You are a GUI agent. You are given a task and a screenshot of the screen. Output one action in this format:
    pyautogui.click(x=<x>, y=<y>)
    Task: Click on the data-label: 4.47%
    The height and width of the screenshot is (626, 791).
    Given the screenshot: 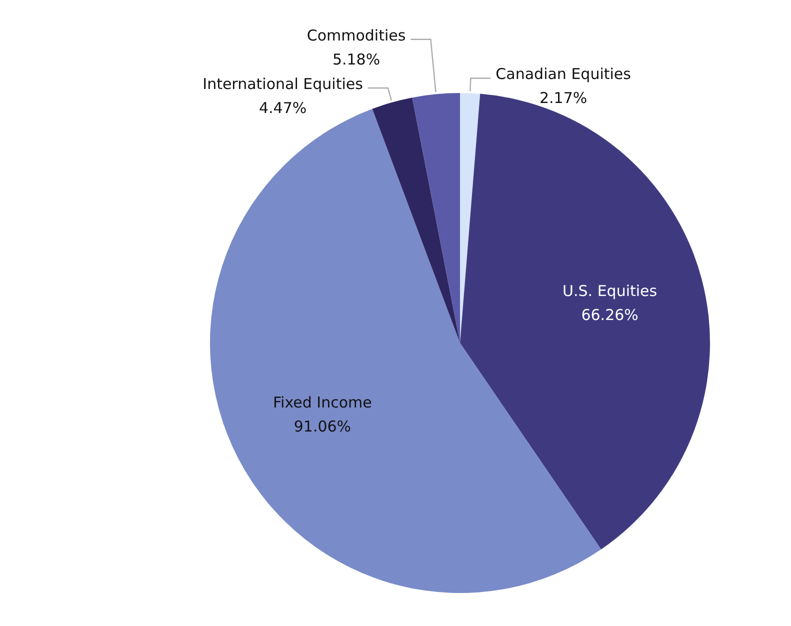 What is the action you would take?
    pyautogui.click(x=282, y=107)
    